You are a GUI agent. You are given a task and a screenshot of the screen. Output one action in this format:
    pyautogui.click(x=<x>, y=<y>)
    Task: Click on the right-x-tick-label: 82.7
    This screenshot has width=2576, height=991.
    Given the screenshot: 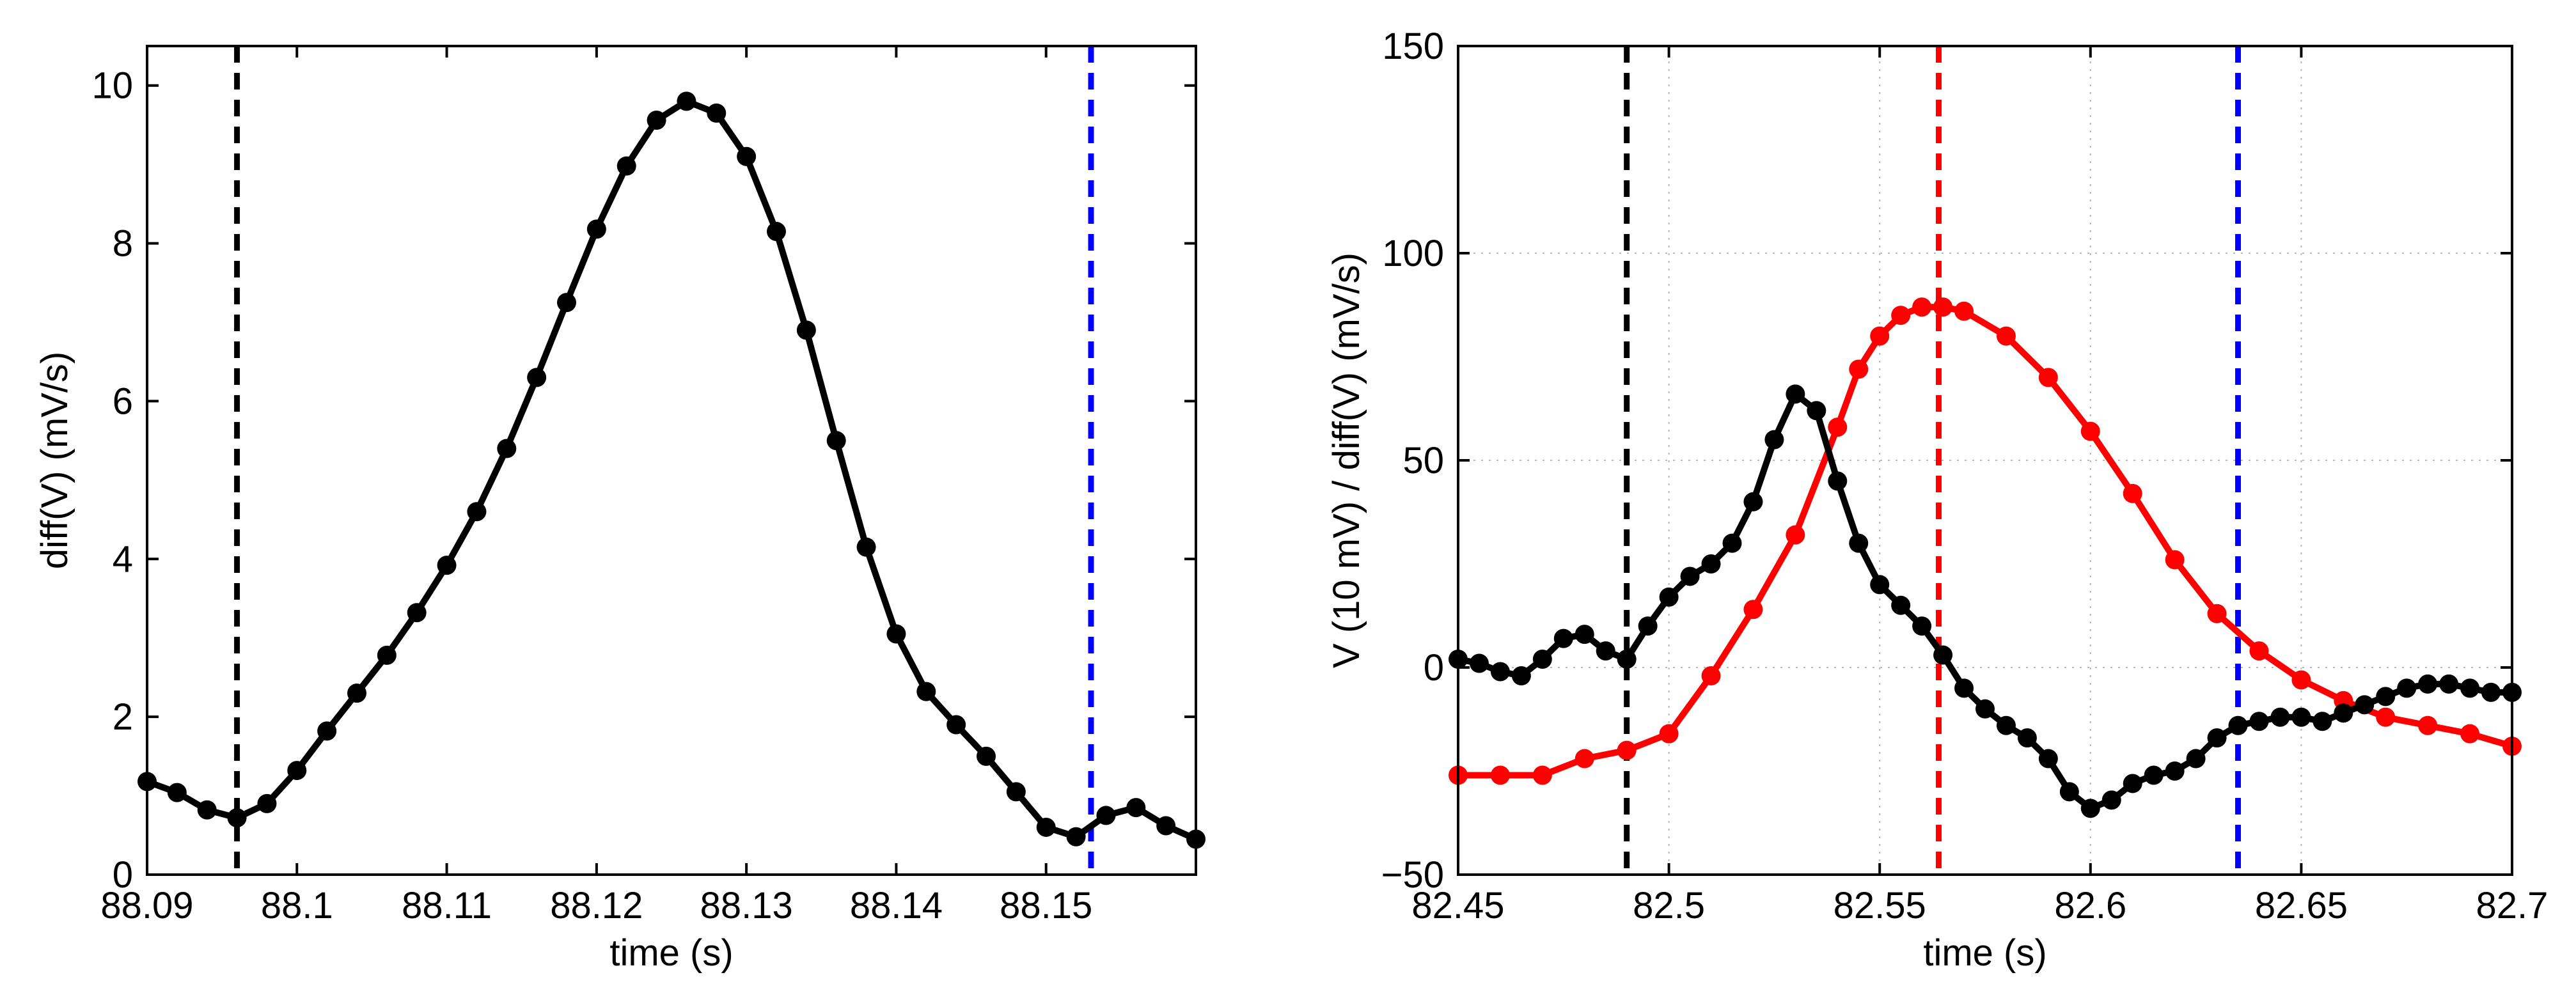 What is the action you would take?
    pyautogui.click(x=2512, y=906)
    